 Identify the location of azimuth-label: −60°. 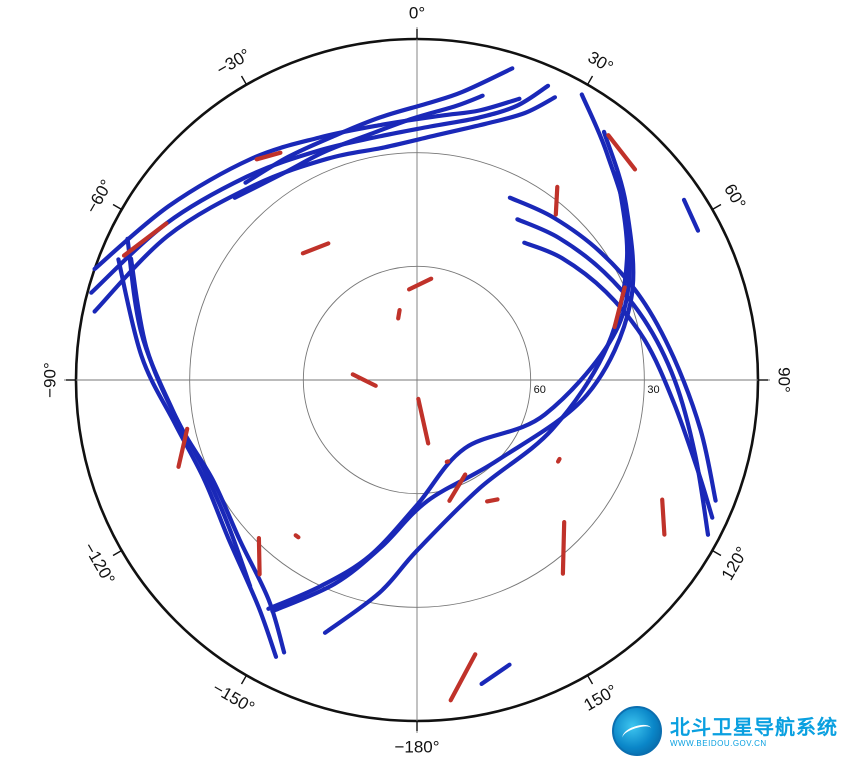
(99, 196).